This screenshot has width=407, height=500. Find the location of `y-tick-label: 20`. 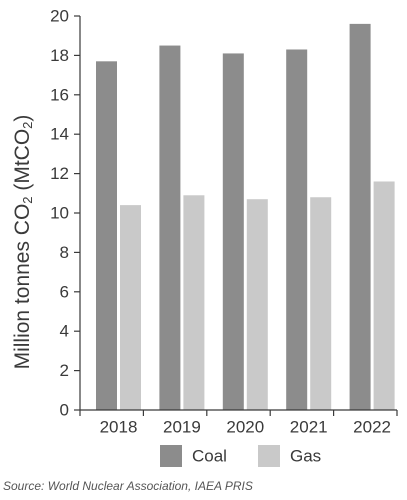

y-tick-label: 20 is located at coordinates (59, 16).